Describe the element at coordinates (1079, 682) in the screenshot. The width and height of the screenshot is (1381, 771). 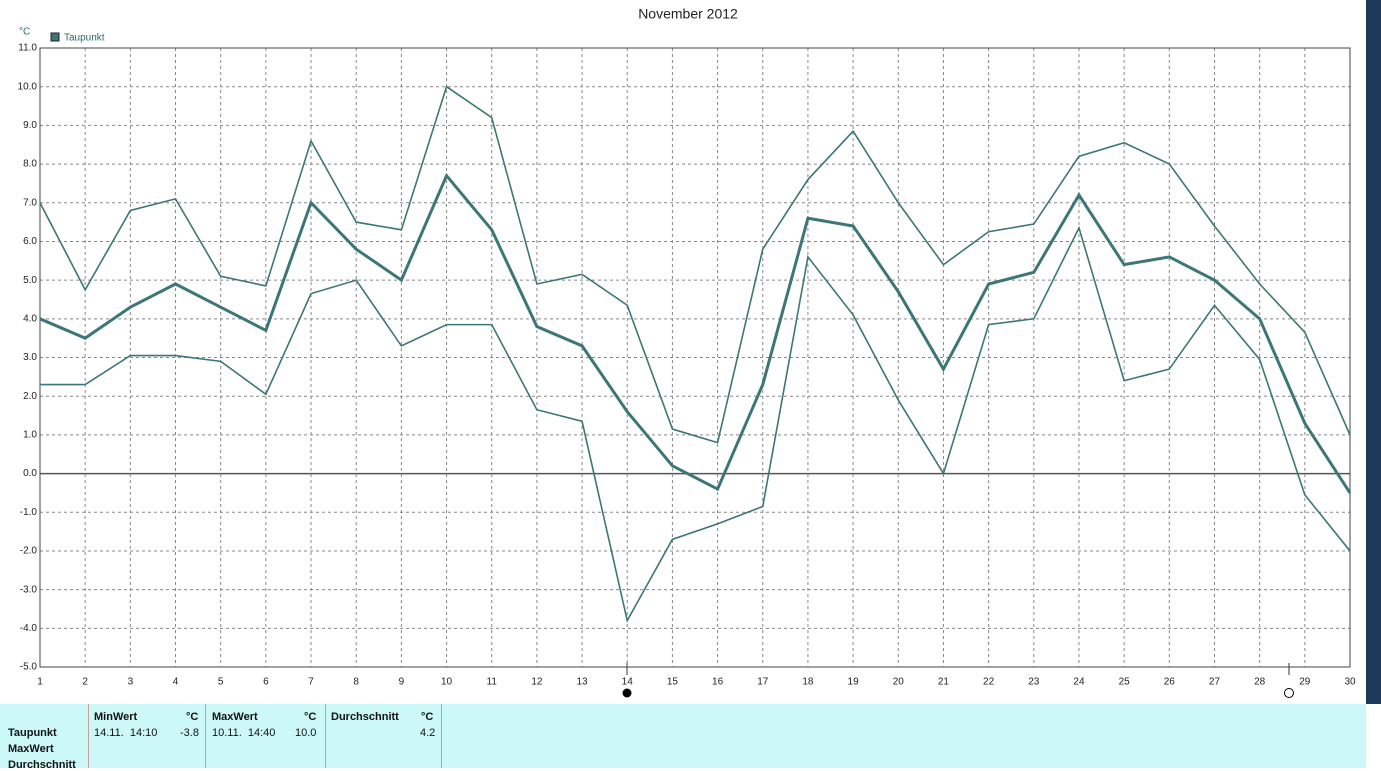
I see `x-tick-label: 24` at that location.